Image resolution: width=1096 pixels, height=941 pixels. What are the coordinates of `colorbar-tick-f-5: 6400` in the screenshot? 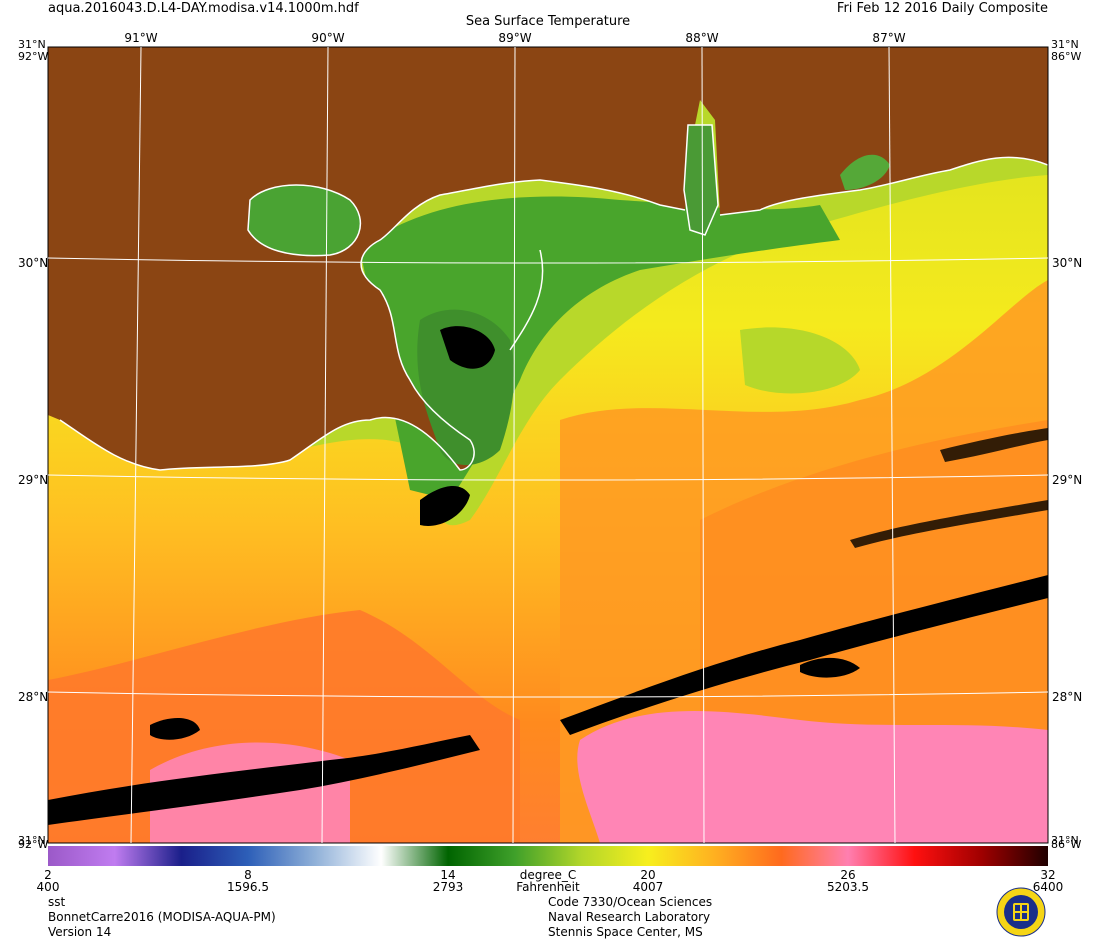 It's located at (1048, 887).